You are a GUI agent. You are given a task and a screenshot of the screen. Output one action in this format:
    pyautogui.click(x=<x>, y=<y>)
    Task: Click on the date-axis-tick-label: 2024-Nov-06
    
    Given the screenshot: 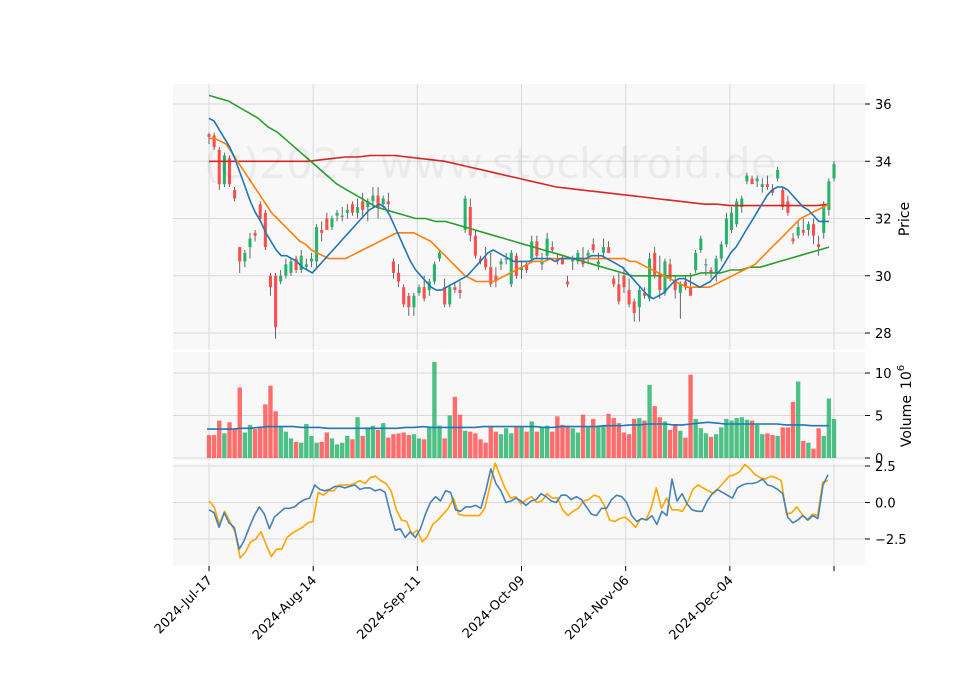 What is the action you would take?
    pyautogui.click(x=597, y=608)
    